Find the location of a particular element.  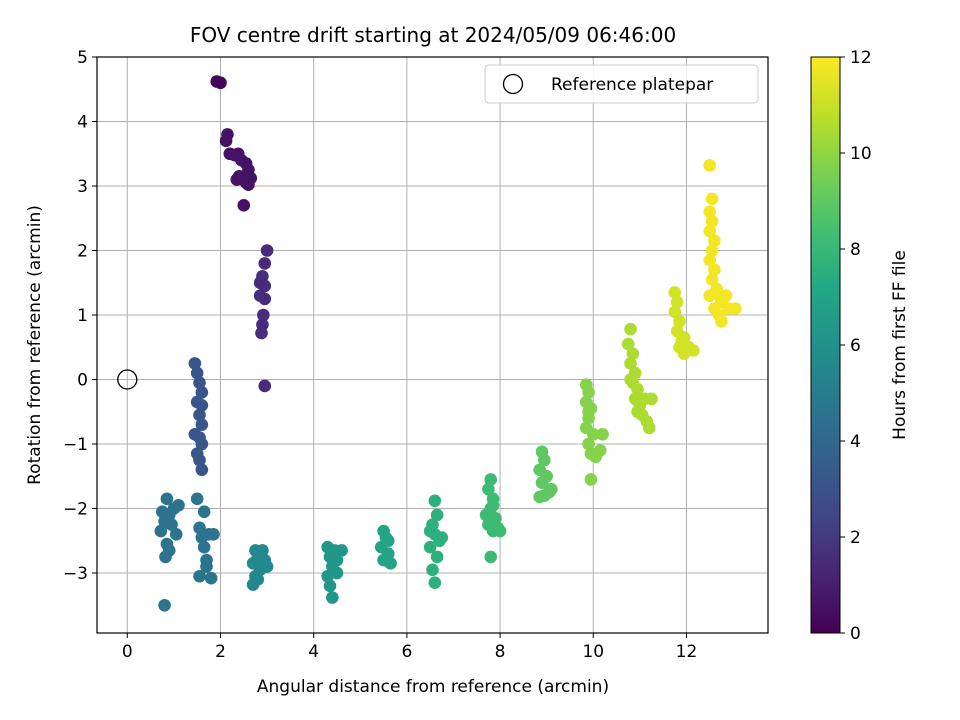

reference-marker is located at coordinates (127, 379).